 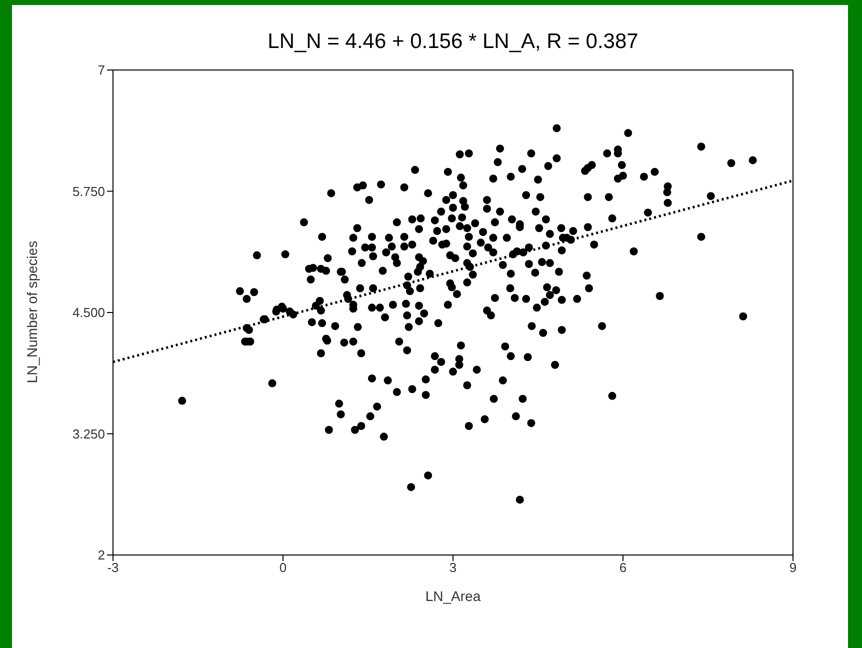 I want to click on y-tick-label: 4.500, so click(x=88, y=312).